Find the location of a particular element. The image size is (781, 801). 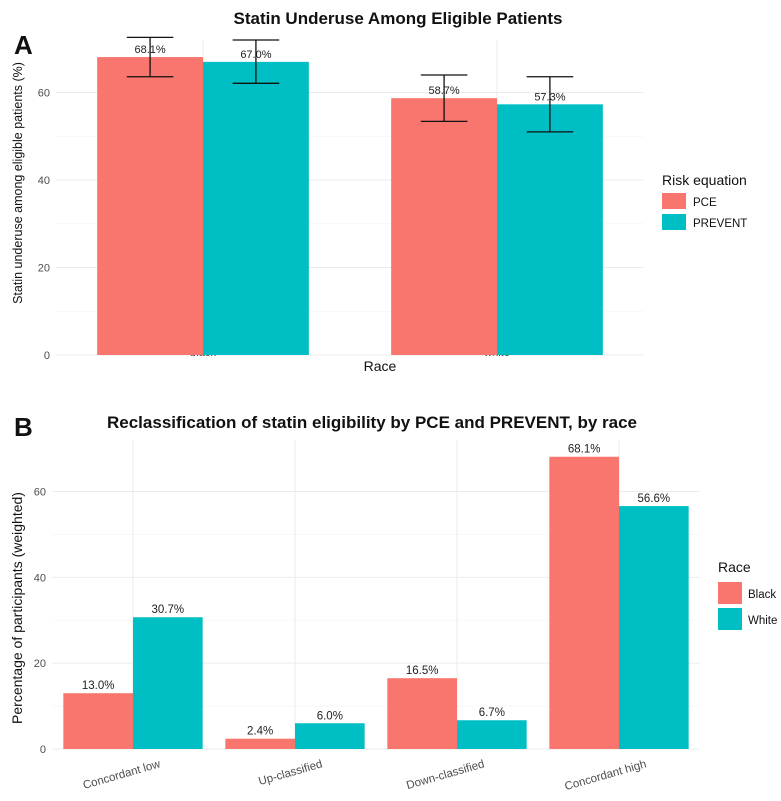

bar-prevent-white is located at coordinates (550, 229).